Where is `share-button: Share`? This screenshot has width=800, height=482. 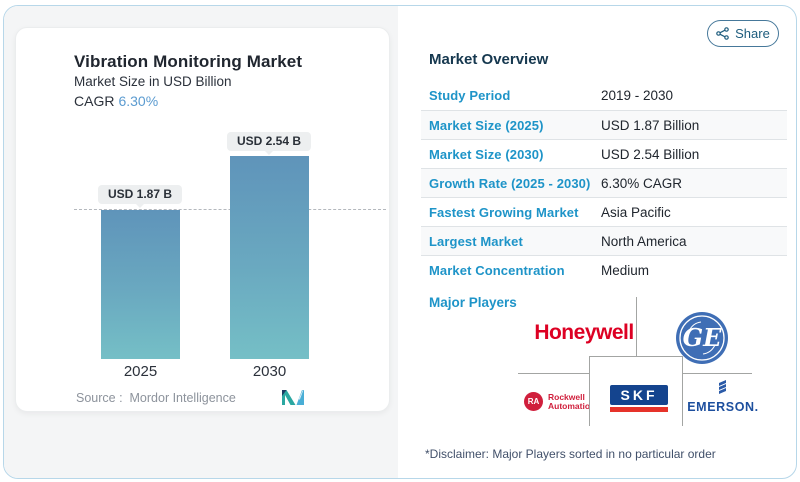
share-button: Share is located at coordinates (743, 33).